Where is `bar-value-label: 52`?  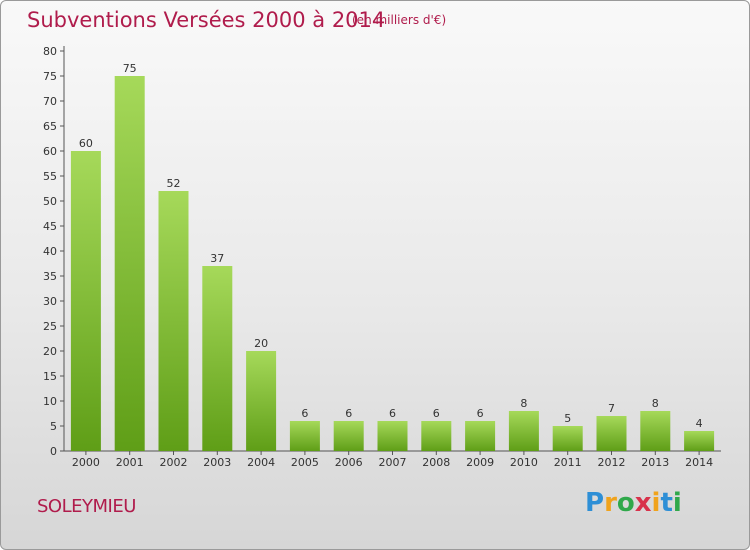
bar-value-label: 52 is located at coordinates (174, 183).